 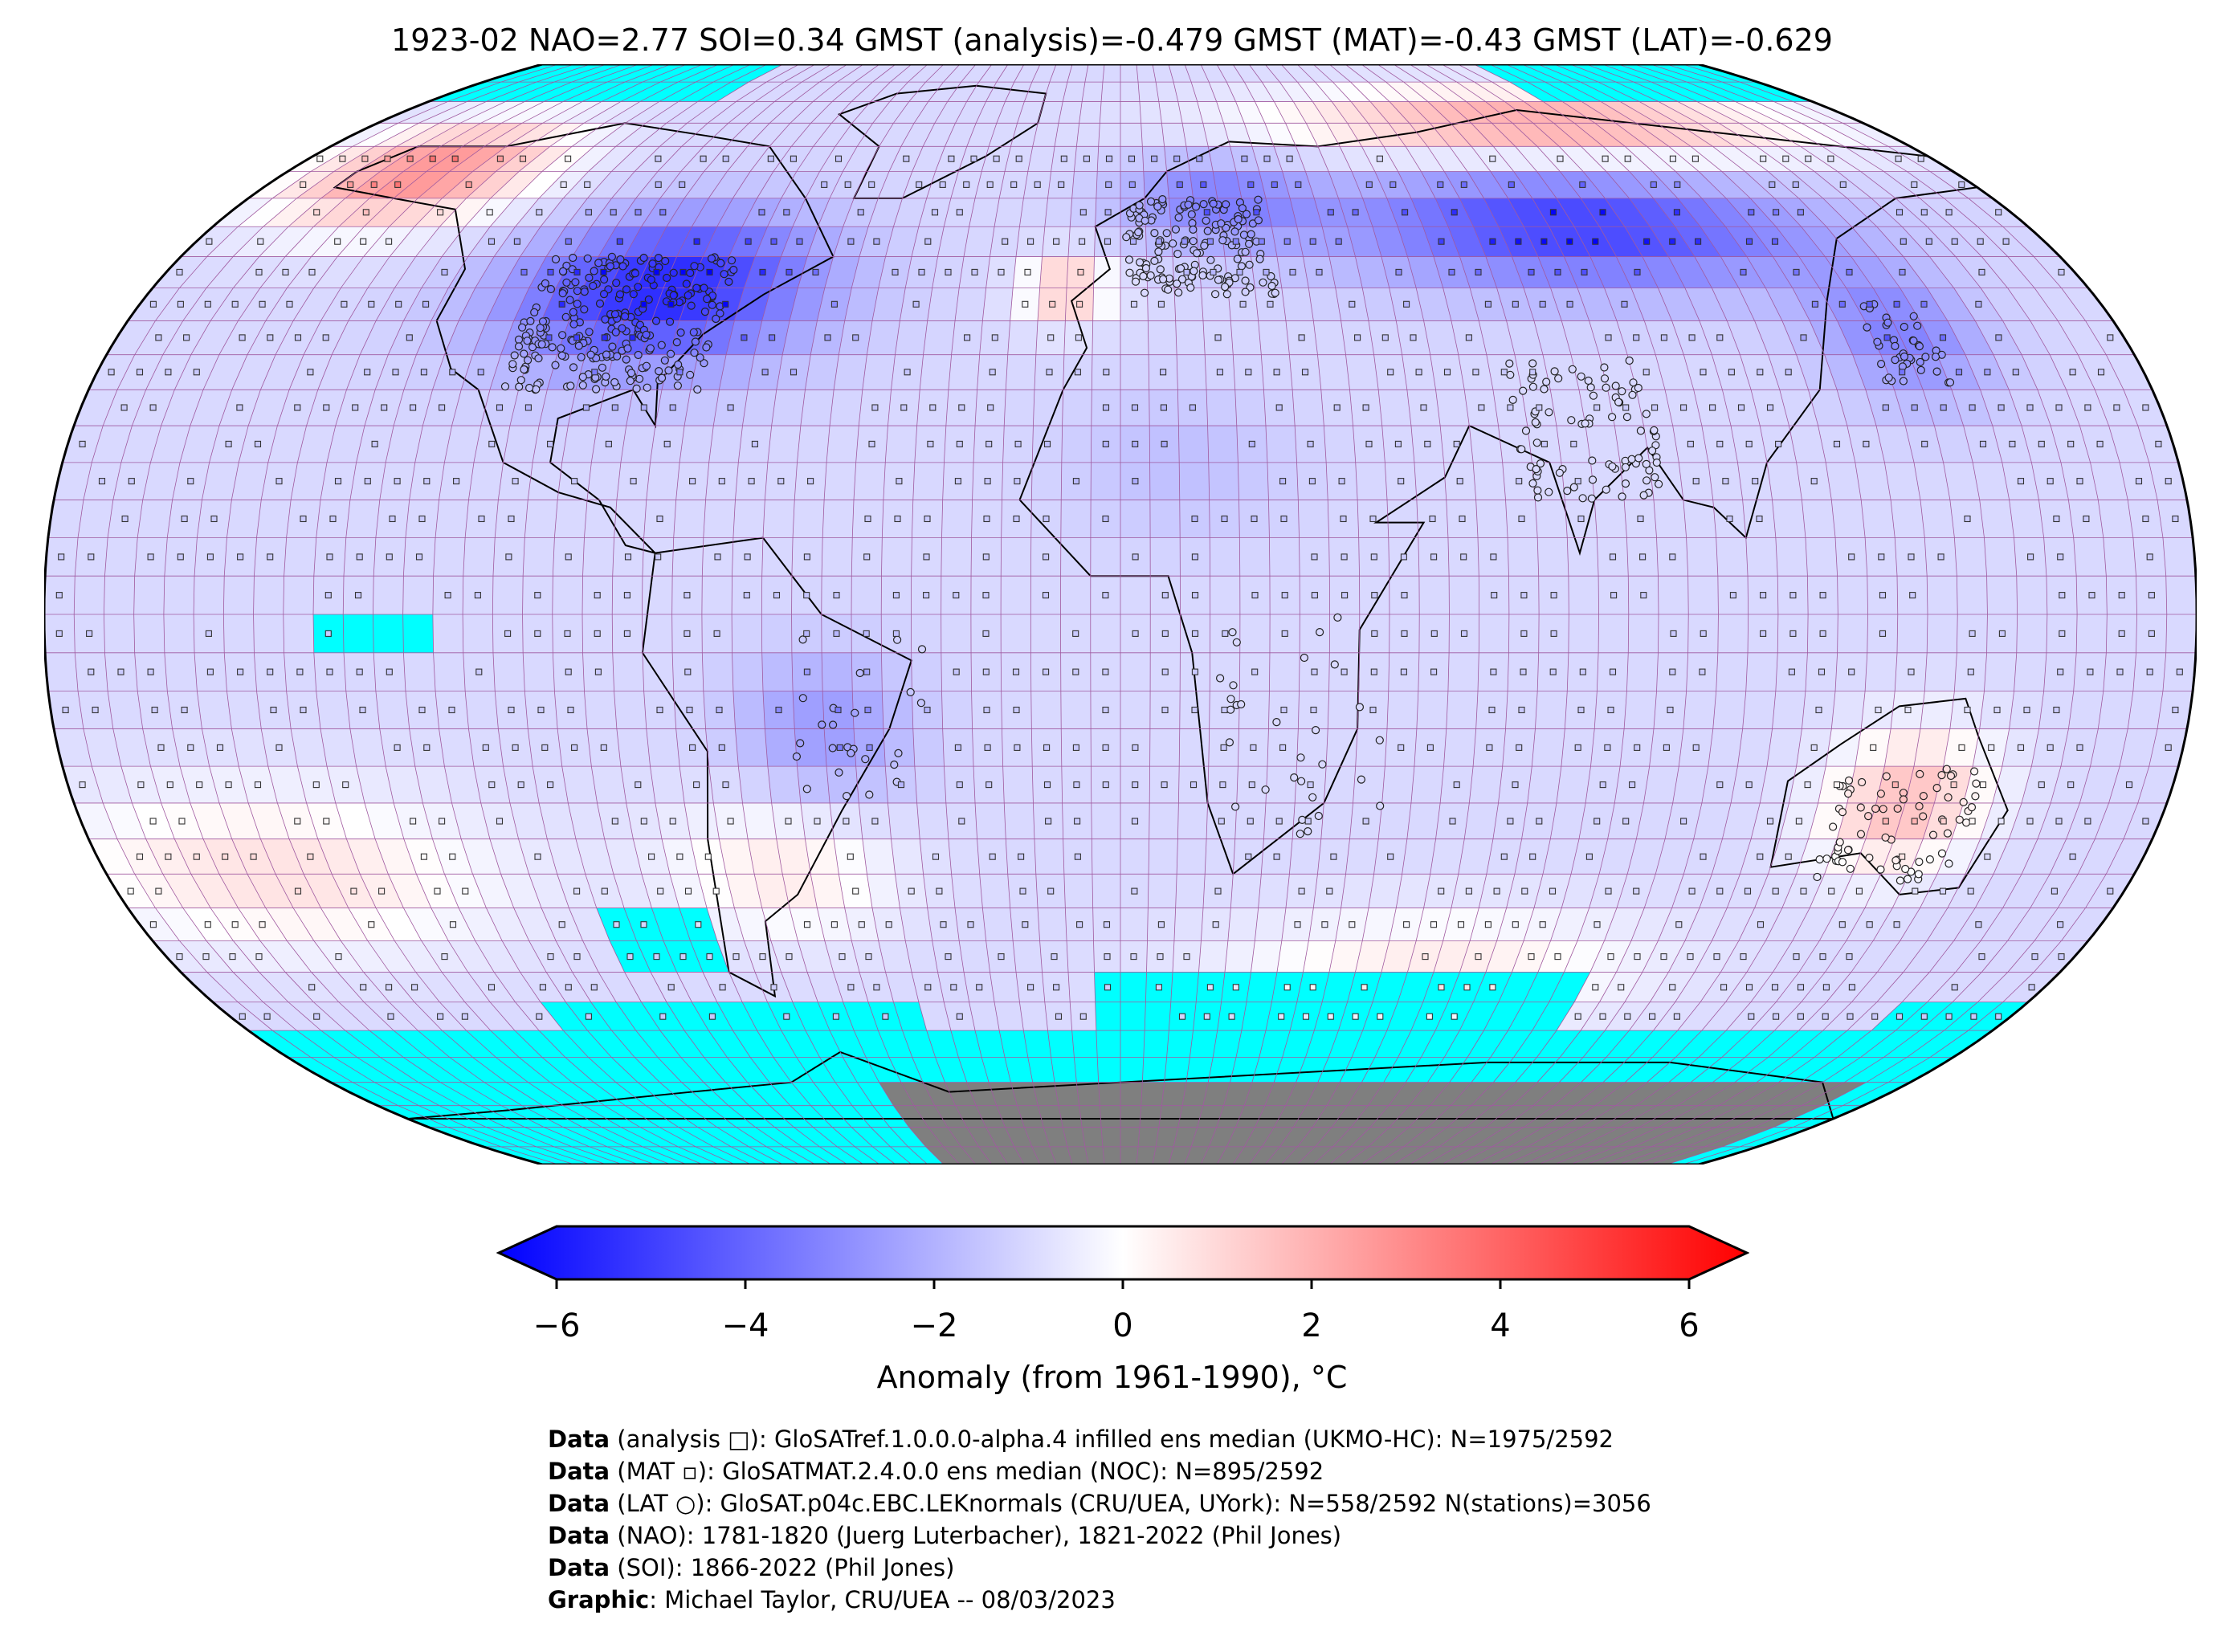 What do you see at coordinates (782, 1567) in the screenshot?
I see `data-note-text: (SOI): 1866-2022 (Phil Jones)` at bounding box center [782, 1567].